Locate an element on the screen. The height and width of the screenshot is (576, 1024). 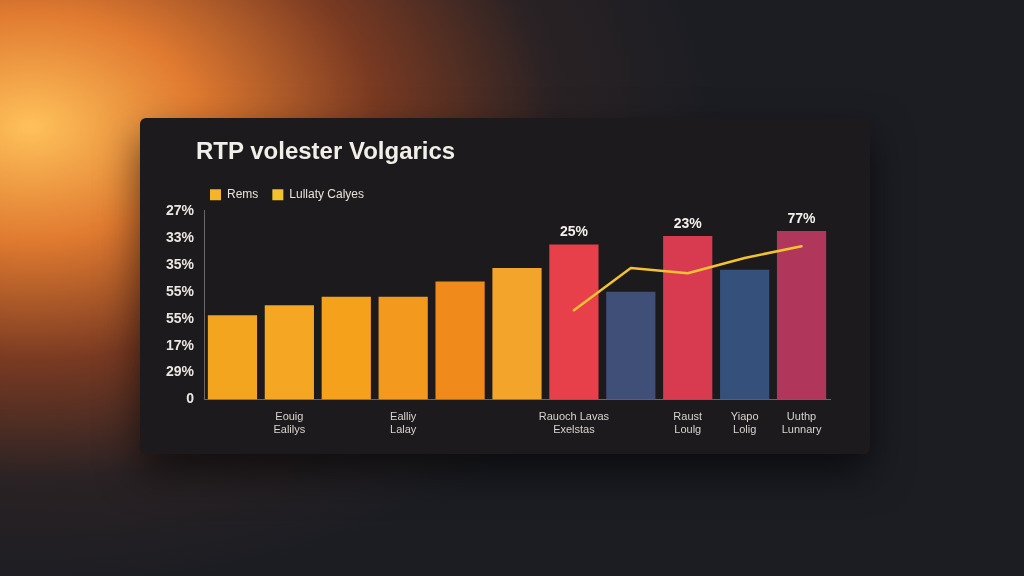
chart-title: RTP volester Volgarics is located at coordinates (326, 151).